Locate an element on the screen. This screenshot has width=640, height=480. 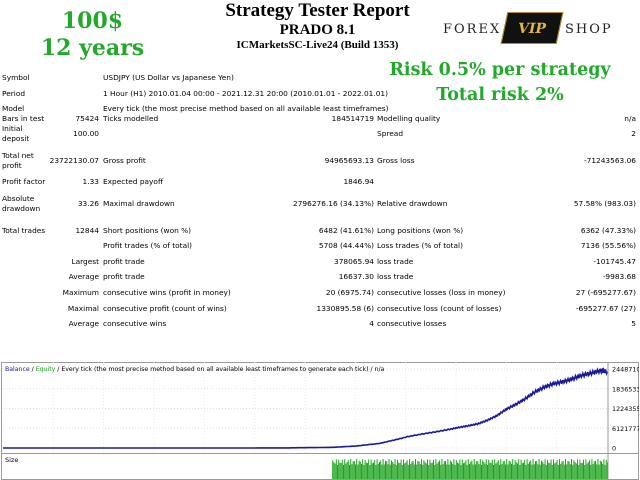
total-trades-label: Total trades is located at coordinates (24, 230).